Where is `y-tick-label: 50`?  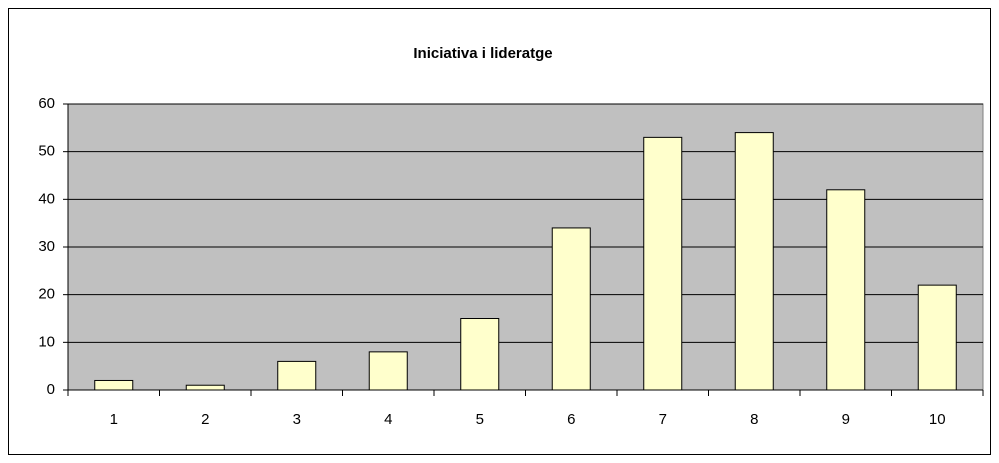 y-tick-label: 50 is located at coordinates (46, 151).